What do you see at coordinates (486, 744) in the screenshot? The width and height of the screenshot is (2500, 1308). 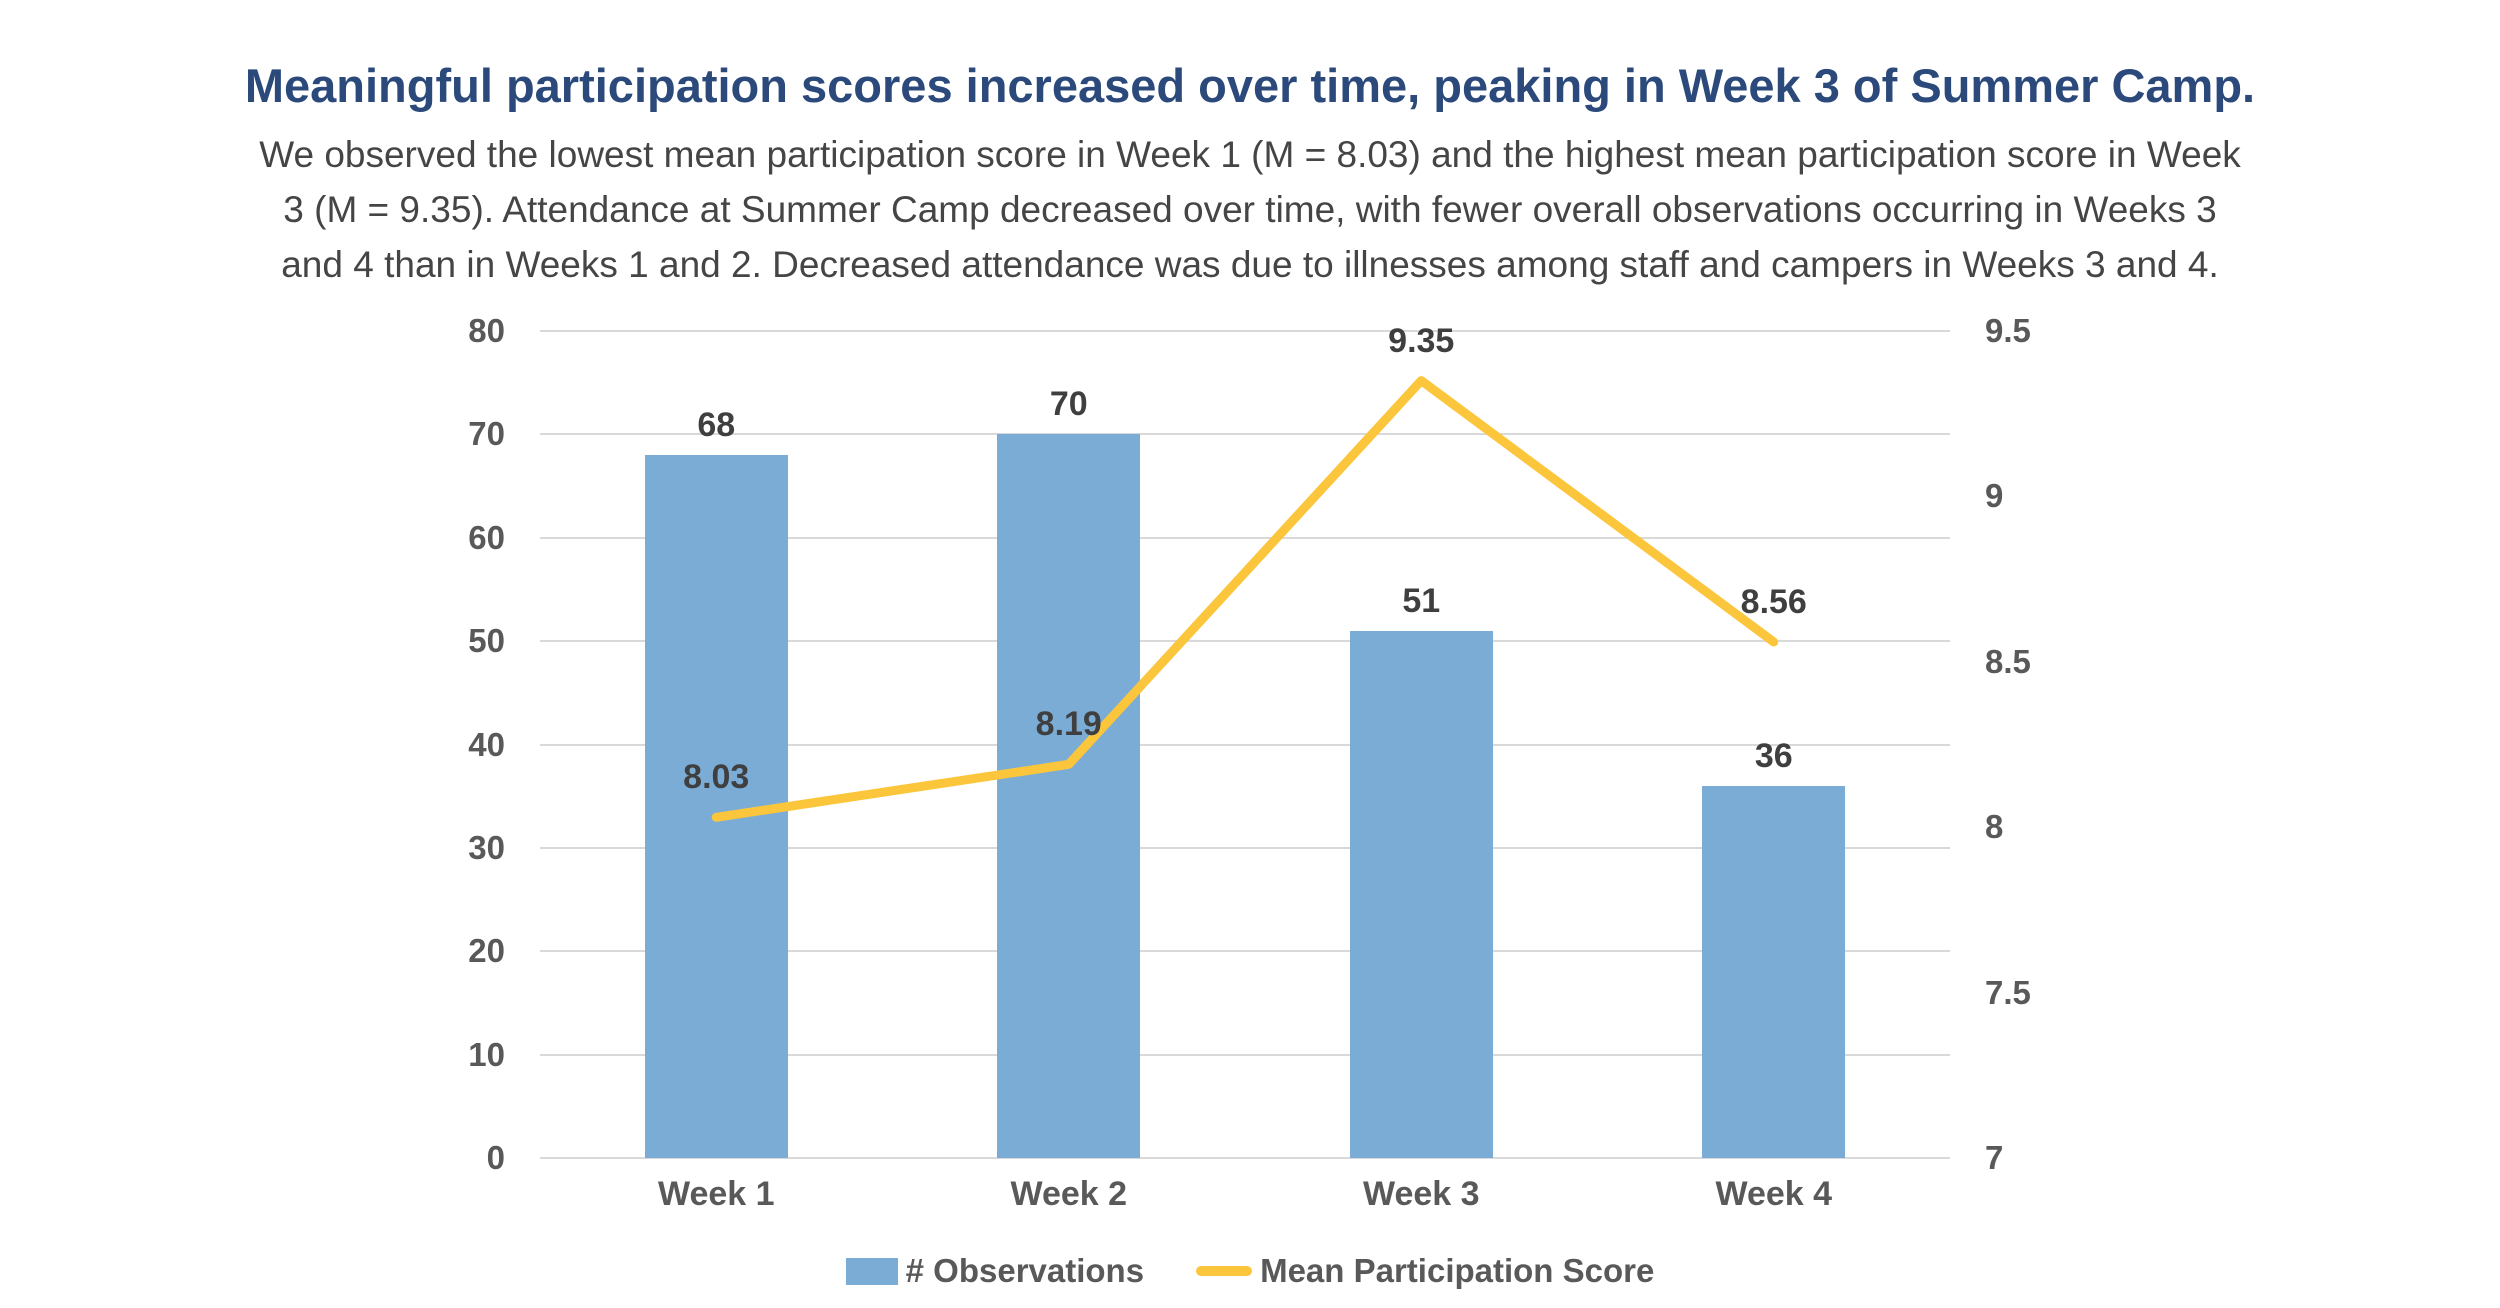 I see `y-axis-left-tick-label: 40` at bounding box center [486, 744].